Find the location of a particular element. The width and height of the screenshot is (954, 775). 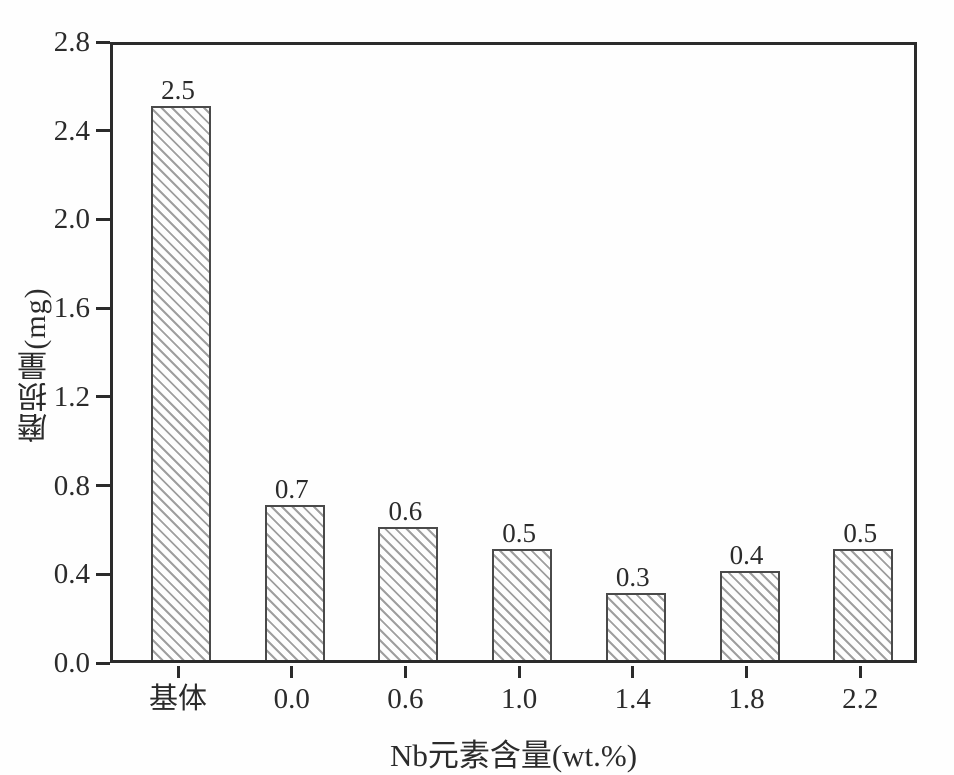

y-tick-label: 0.0 is located at coordinates (71, 663).